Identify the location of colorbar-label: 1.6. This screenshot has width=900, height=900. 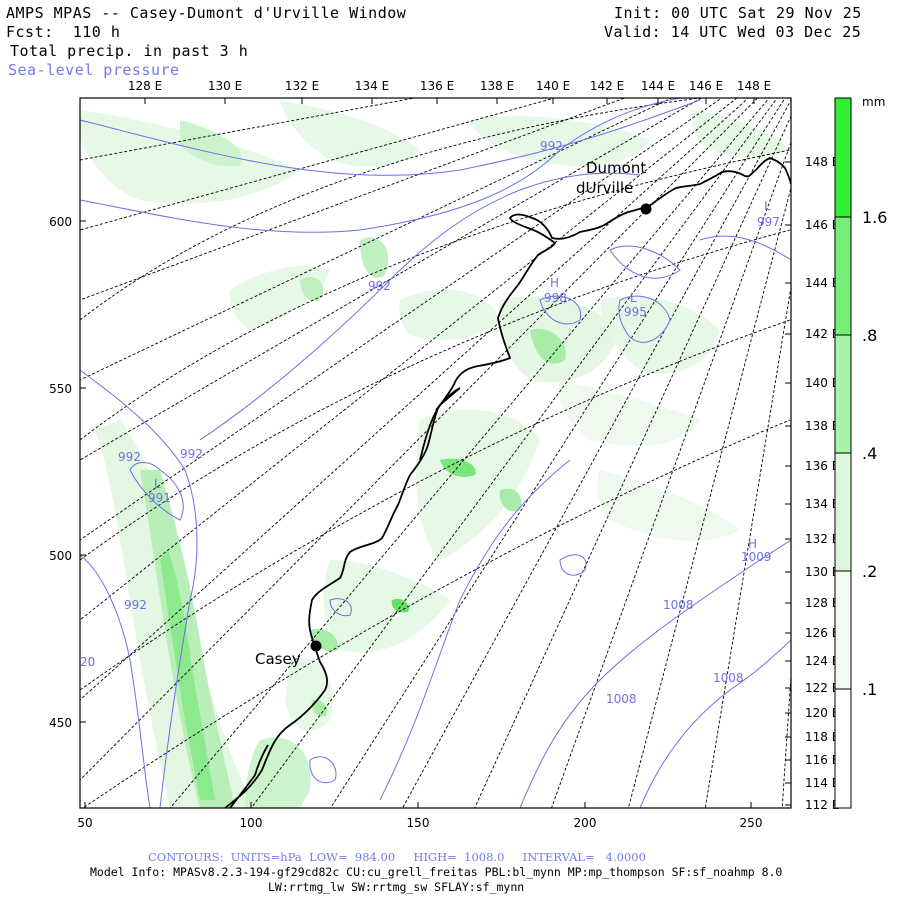
(874, 217).